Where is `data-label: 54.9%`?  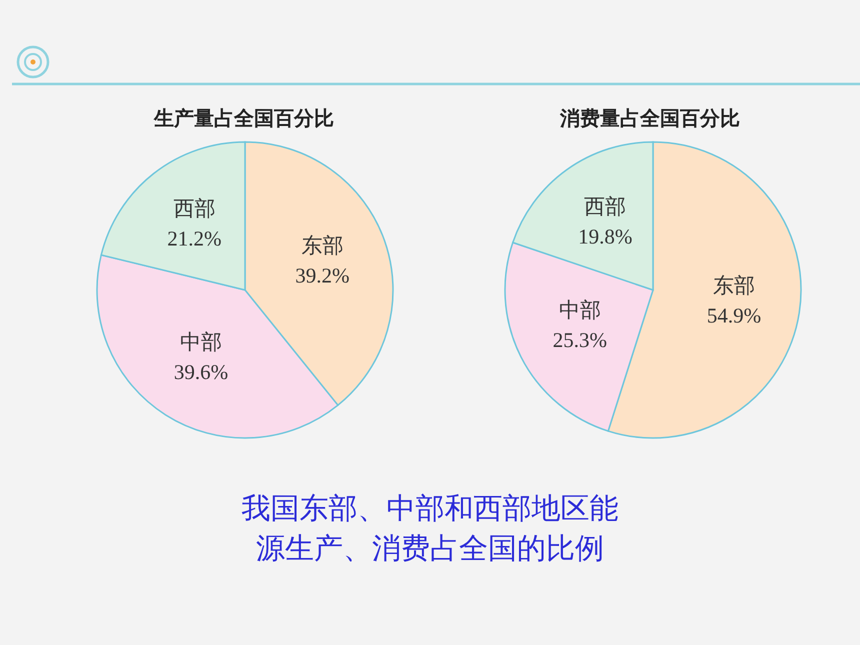
data-label: 54.9% is located at coordinates (734, 316).